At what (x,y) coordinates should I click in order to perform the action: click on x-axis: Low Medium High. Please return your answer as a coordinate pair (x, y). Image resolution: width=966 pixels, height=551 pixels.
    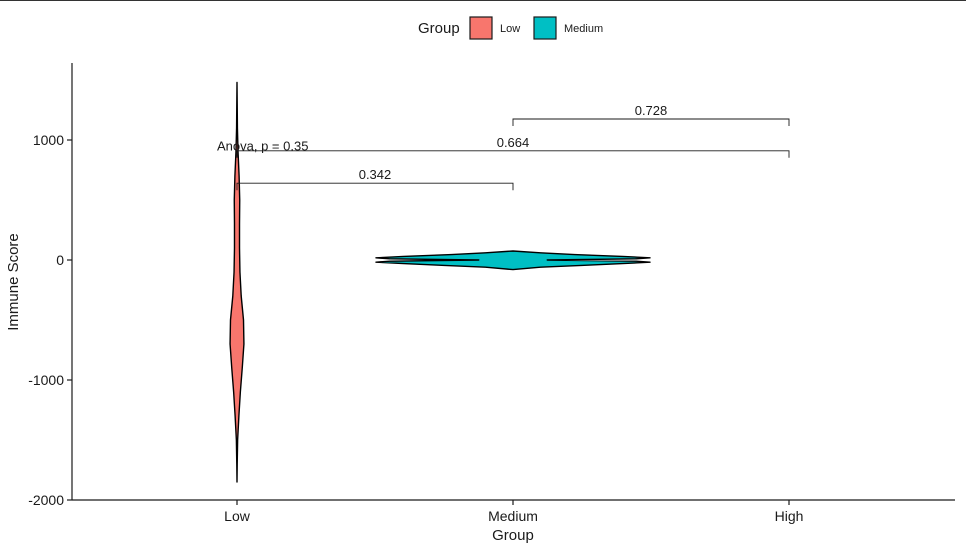
    Looking at the image, I should click on (513, 511).